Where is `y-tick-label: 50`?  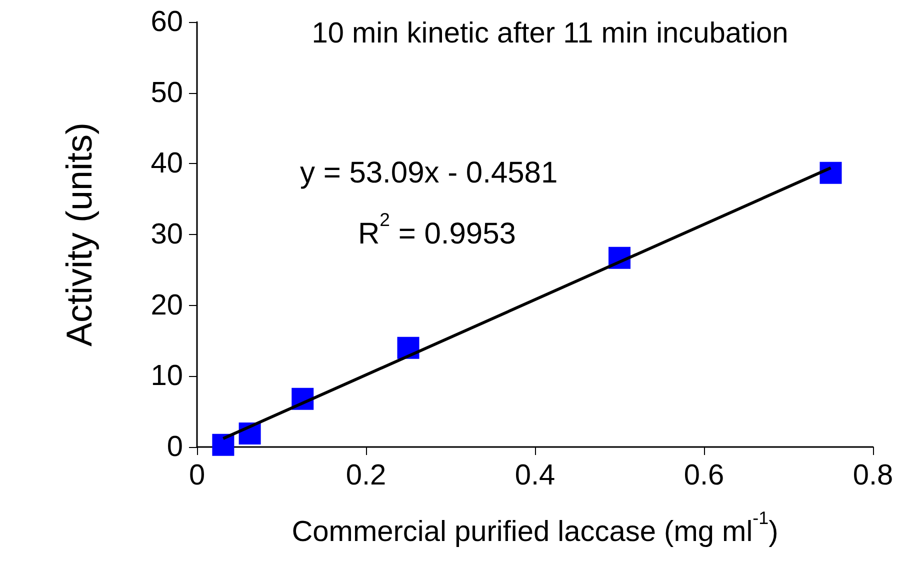
y-tick-label: 50 is located at coordinates (166, 92).